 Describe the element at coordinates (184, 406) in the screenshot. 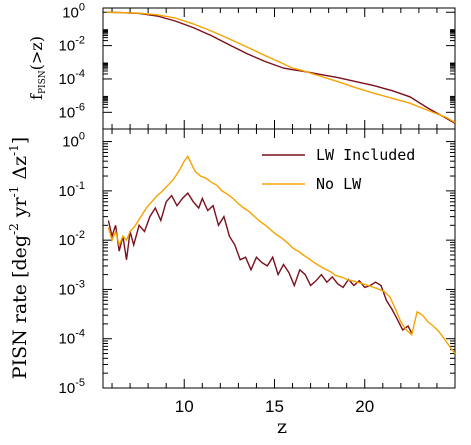

I see `x-tick-label: 10` at that location.